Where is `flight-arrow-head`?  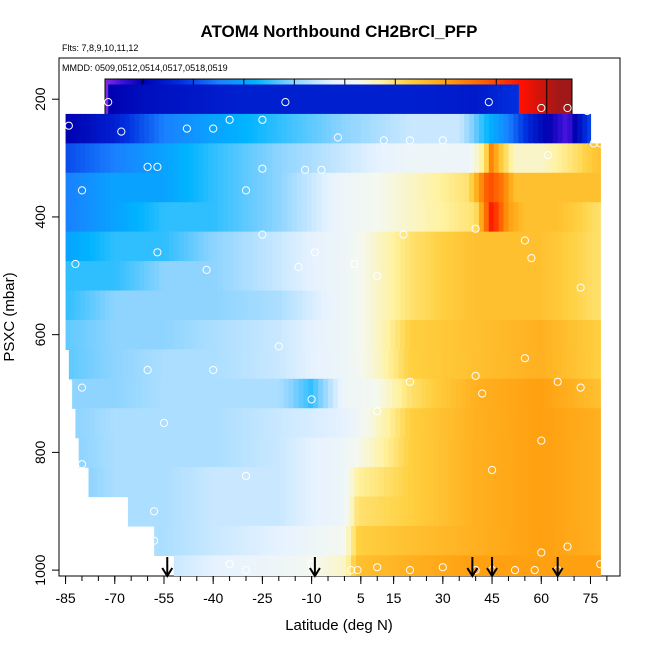 flight-arrow-head is located at coordinates (472, 572).